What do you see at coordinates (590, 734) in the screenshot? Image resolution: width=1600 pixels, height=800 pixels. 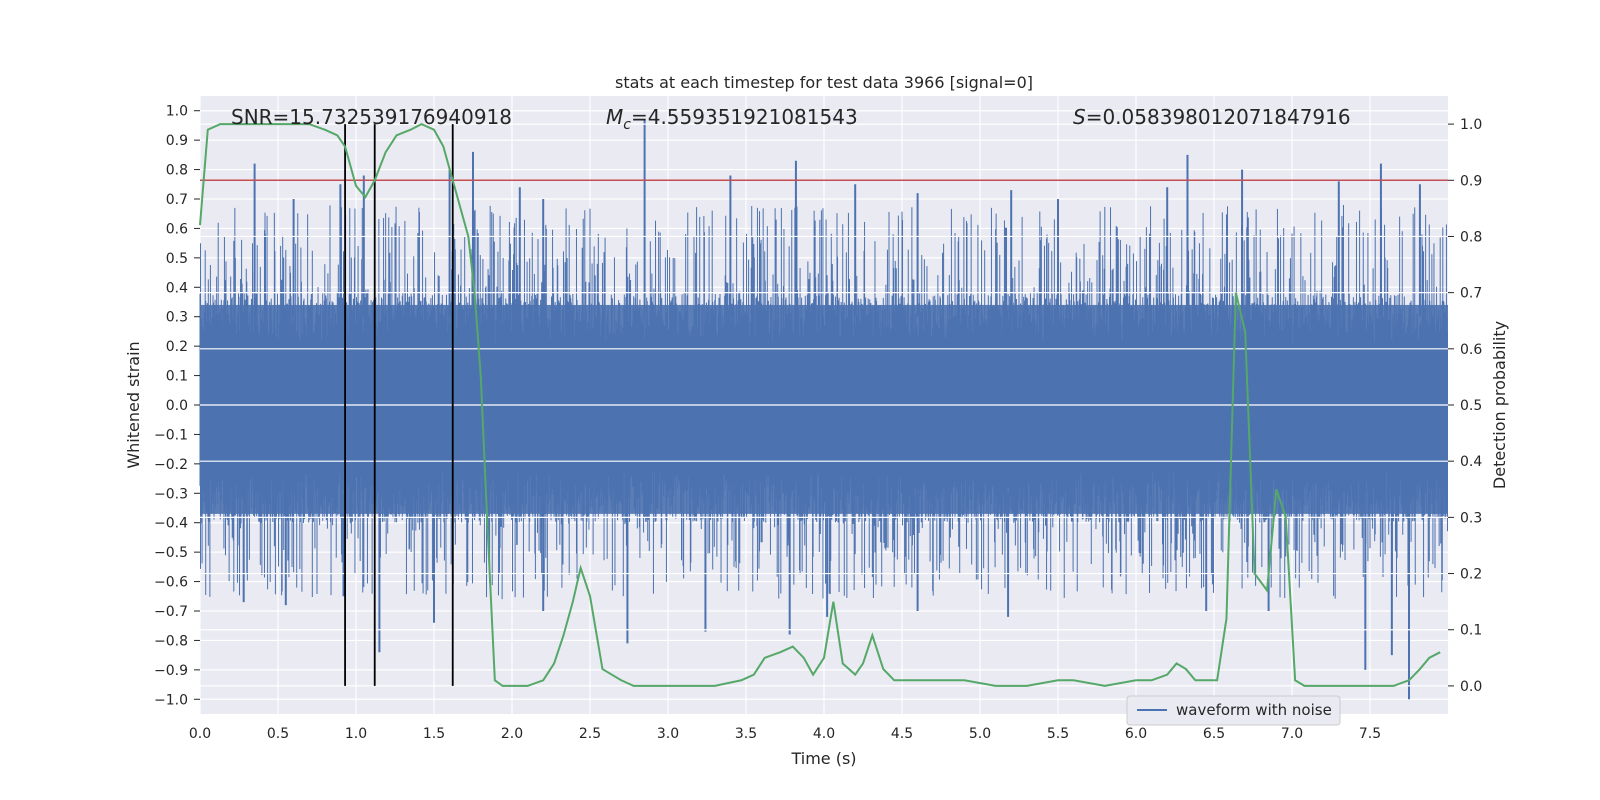 I see `x-tick-label: 2.5` at bounding box center [590, 734].